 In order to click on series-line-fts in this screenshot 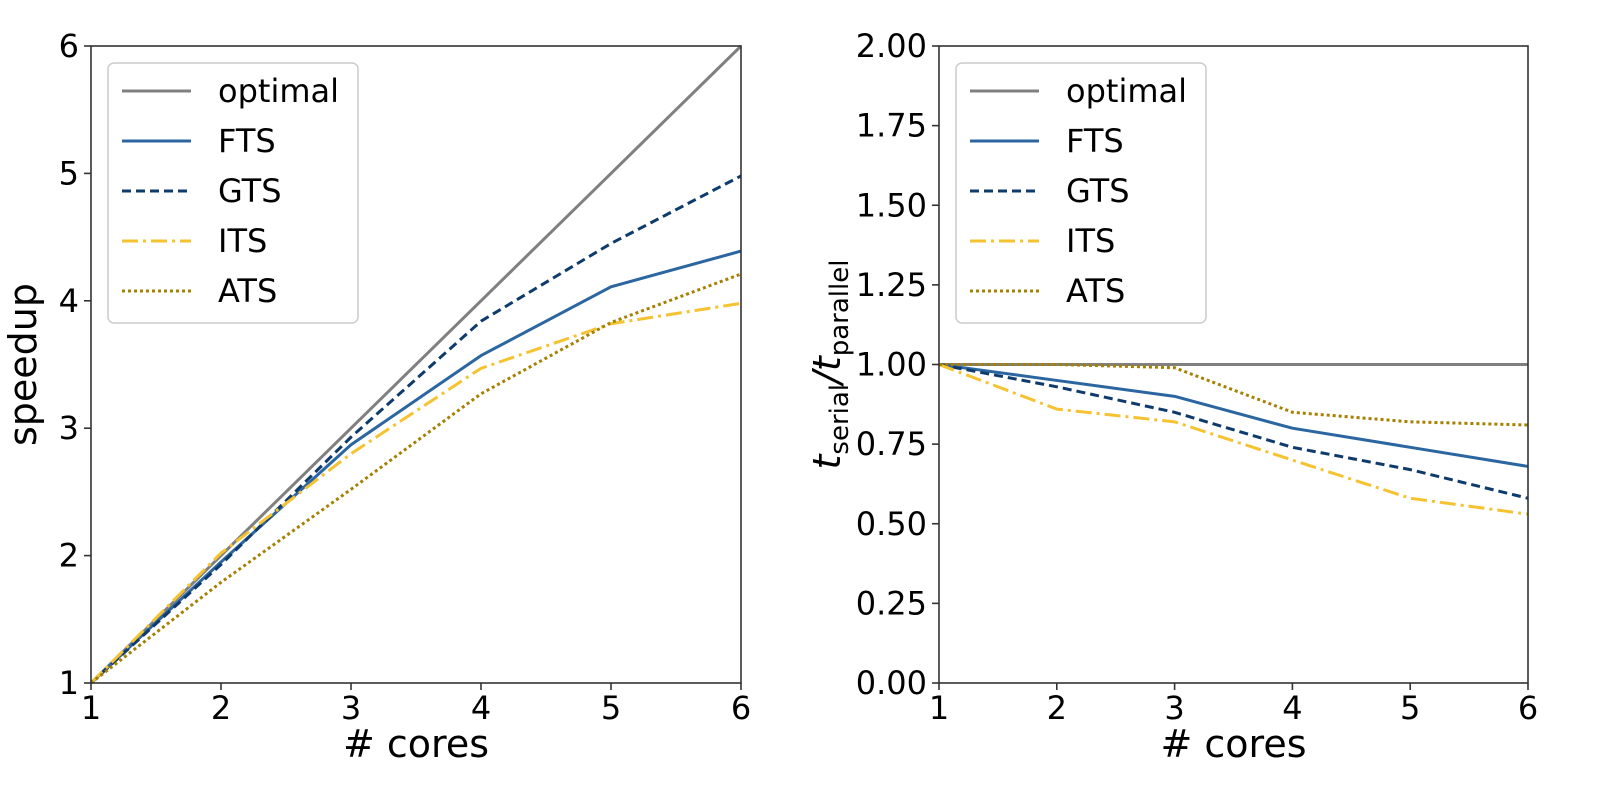, I will do `click(1233, 415)`.